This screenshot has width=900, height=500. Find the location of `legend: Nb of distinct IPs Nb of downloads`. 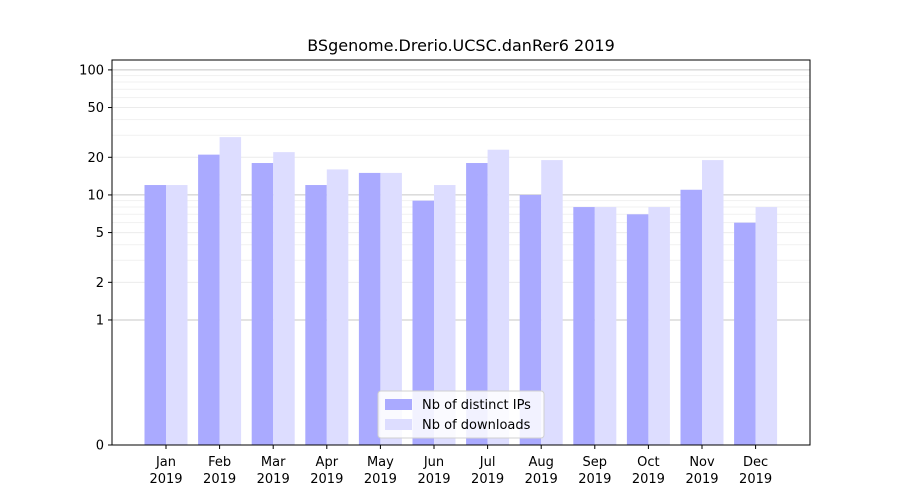

legend: Nb of distinct IPs Nb of downloads is located at coordinates (461, 414).